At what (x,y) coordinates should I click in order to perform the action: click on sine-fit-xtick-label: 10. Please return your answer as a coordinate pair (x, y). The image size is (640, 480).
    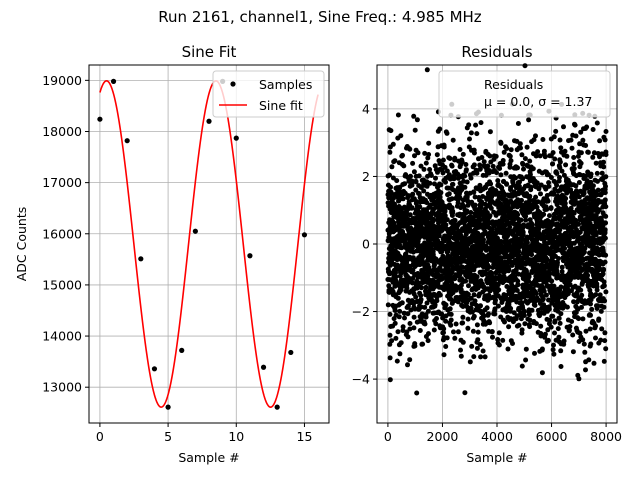
    Looking at the image, I should click on (236, 436).